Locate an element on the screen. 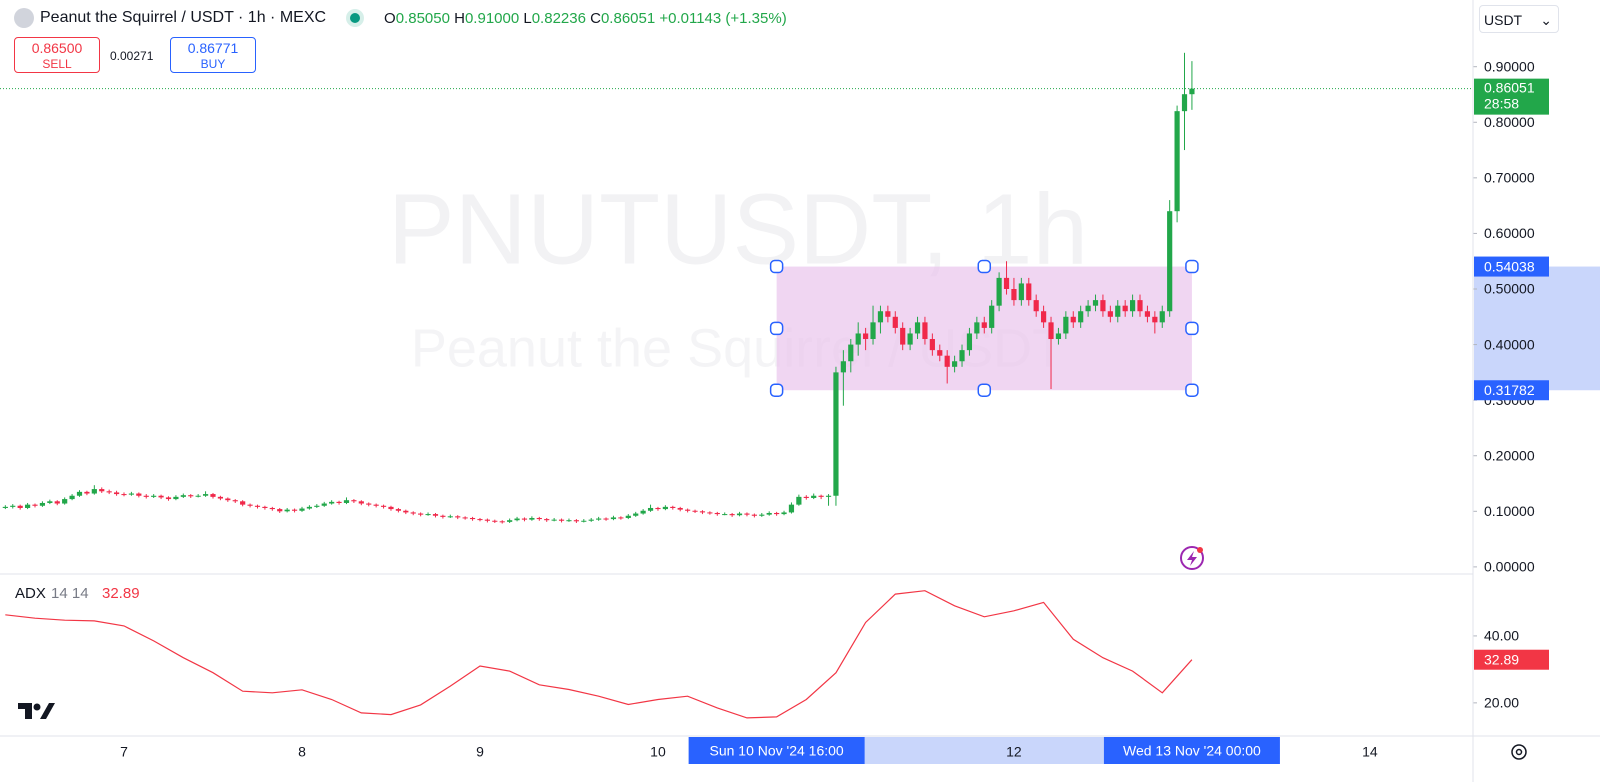  axis-highlight is located at coordinates (1537, 328).